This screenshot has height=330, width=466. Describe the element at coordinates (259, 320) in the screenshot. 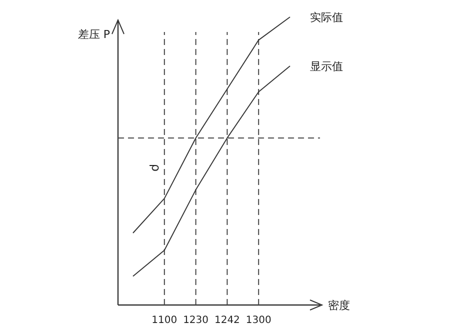

I see `x-tick-label: 1300` at that location.